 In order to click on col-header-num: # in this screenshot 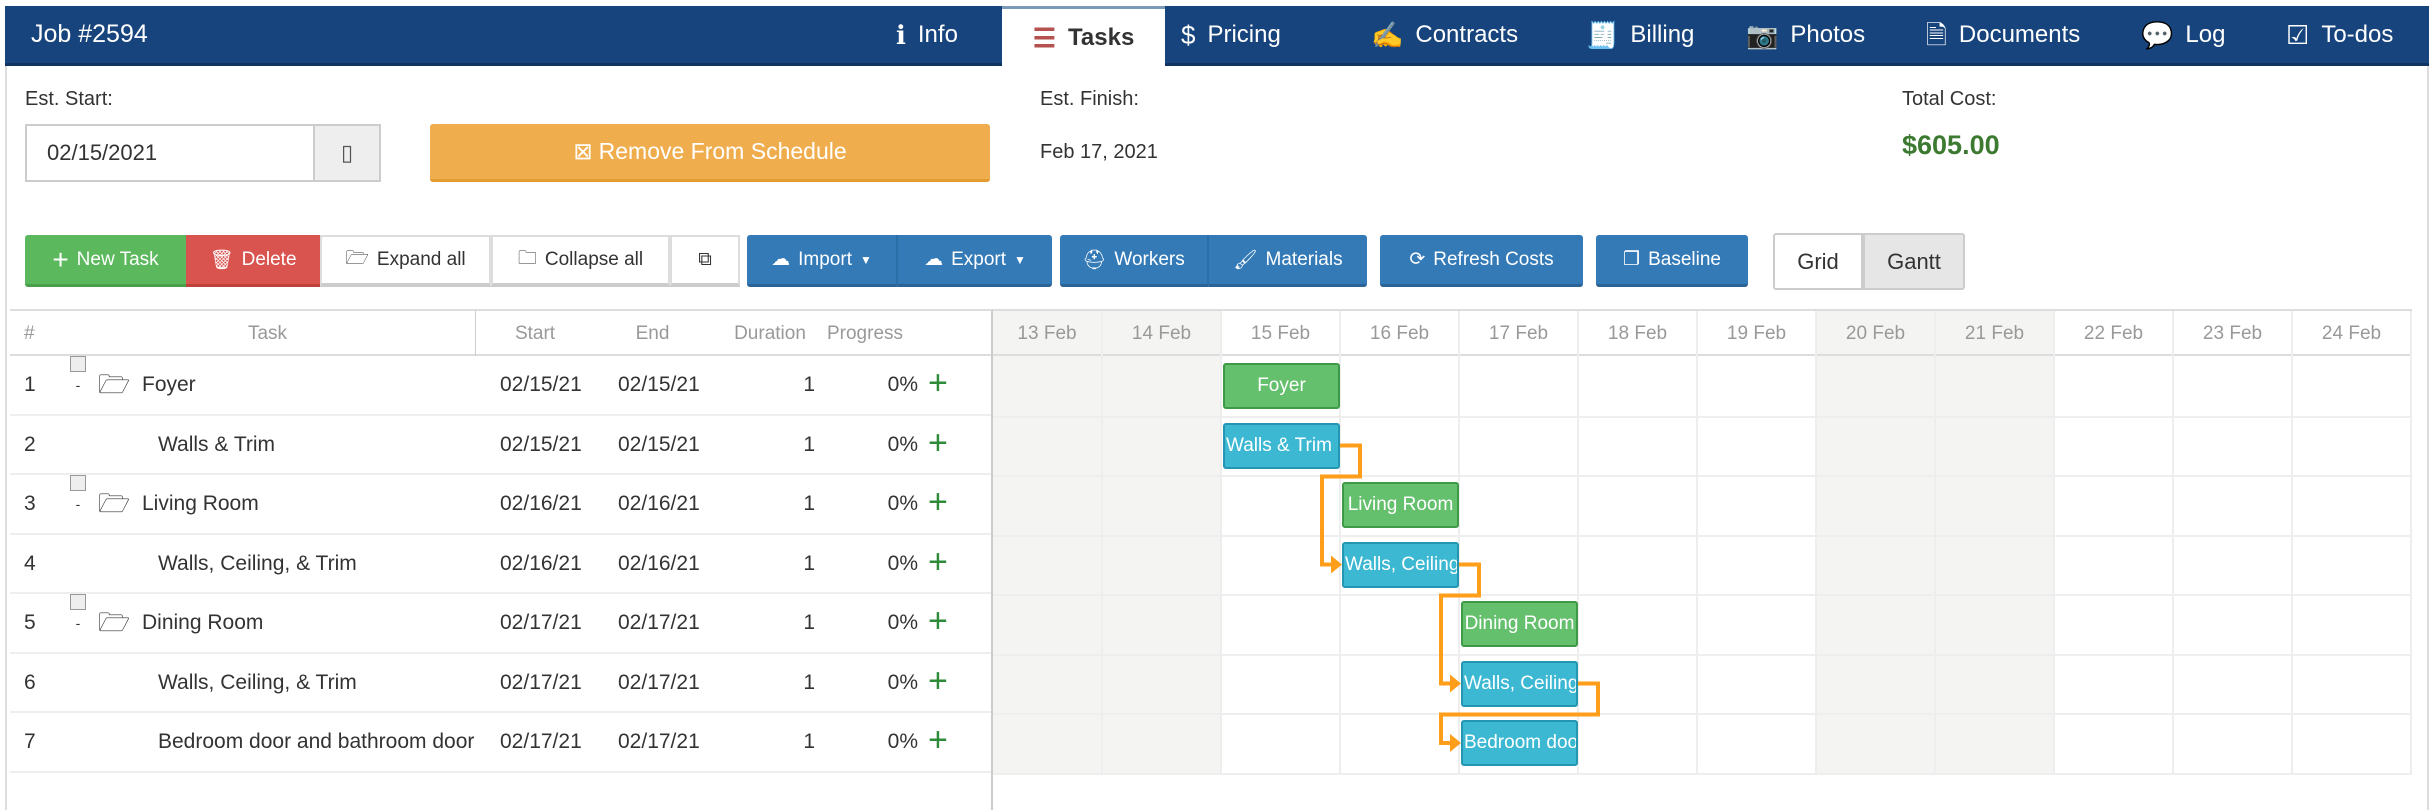, I will do `click(29, 333)`.